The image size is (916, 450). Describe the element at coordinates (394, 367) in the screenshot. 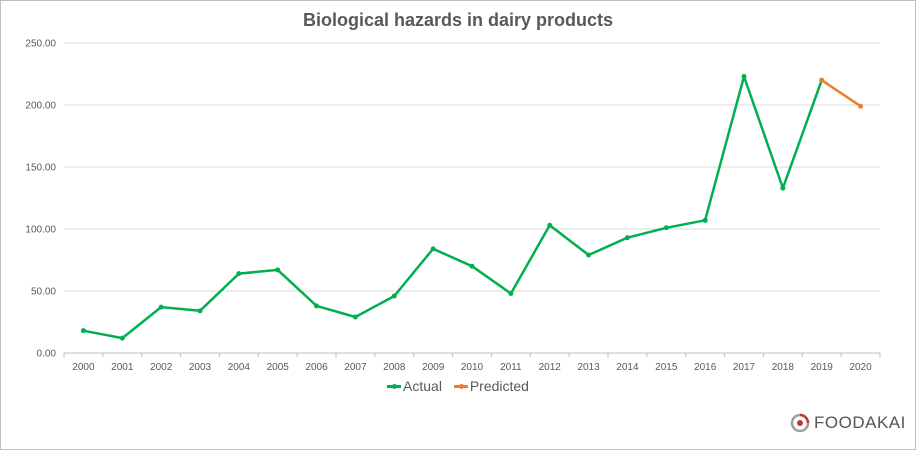

I see `x-tick-label: 2008` at that location.